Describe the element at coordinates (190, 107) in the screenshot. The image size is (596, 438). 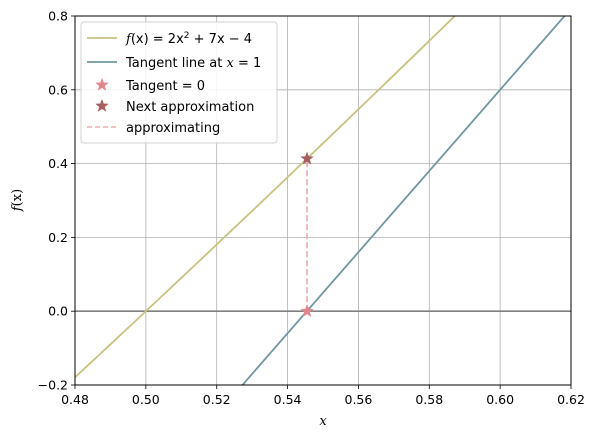
I see `legend-label-next: Next approximation` at that location.